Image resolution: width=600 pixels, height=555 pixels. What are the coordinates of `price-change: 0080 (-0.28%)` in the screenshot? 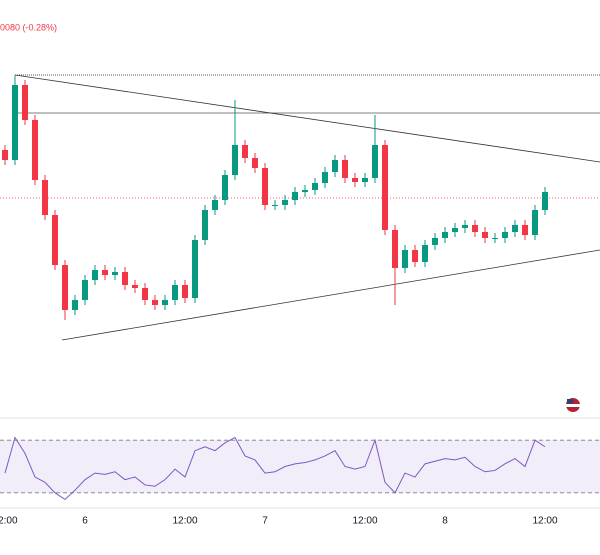 It's located at (28, 27).